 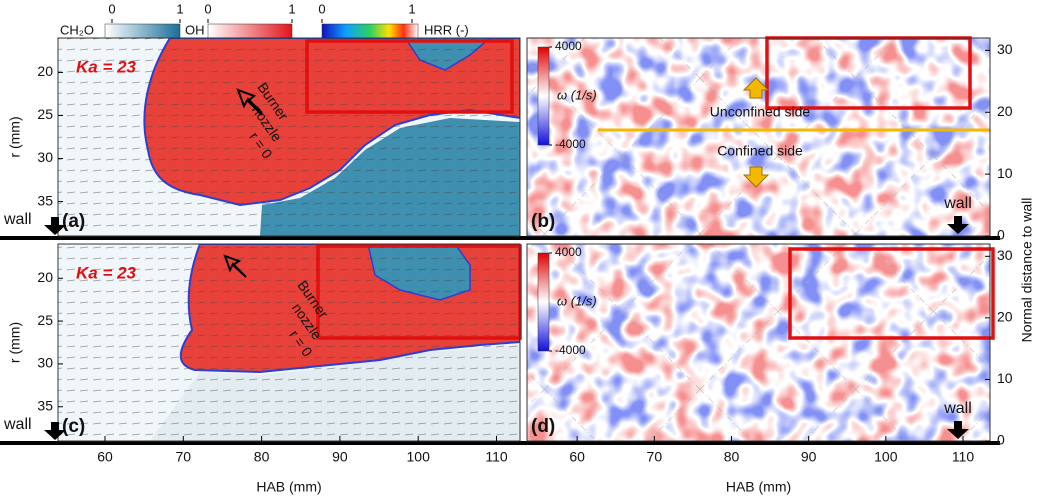 What do you see at coordinates (73, 221) in the screenshot?
I see `panel-label: (a)` at bounding box center [73, 221].